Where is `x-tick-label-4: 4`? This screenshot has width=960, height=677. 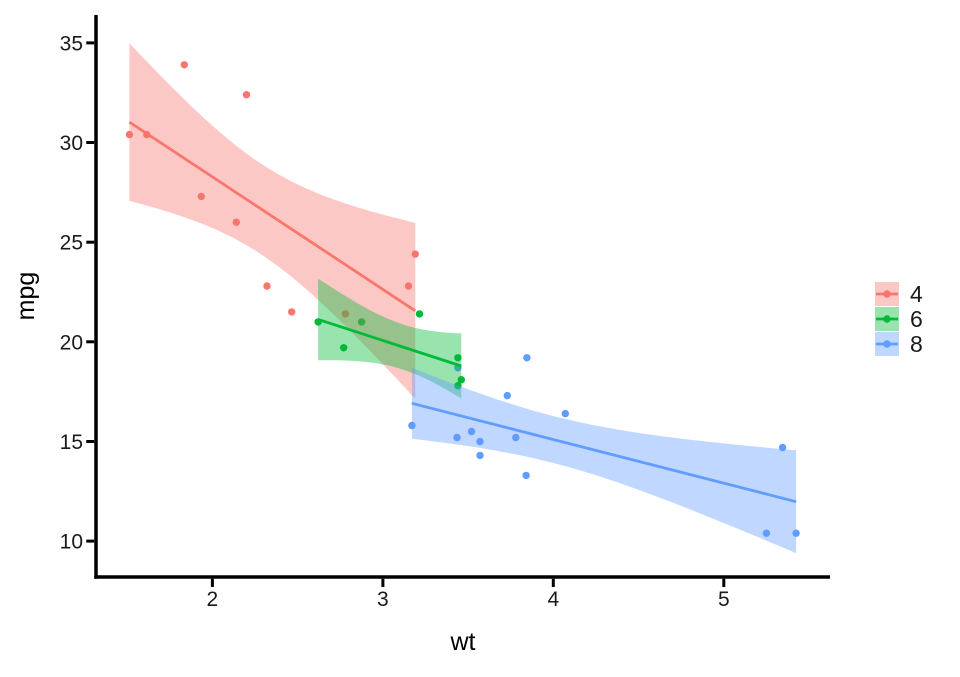 x-tick-label-4: 4 is located at coordinates (553, 599).